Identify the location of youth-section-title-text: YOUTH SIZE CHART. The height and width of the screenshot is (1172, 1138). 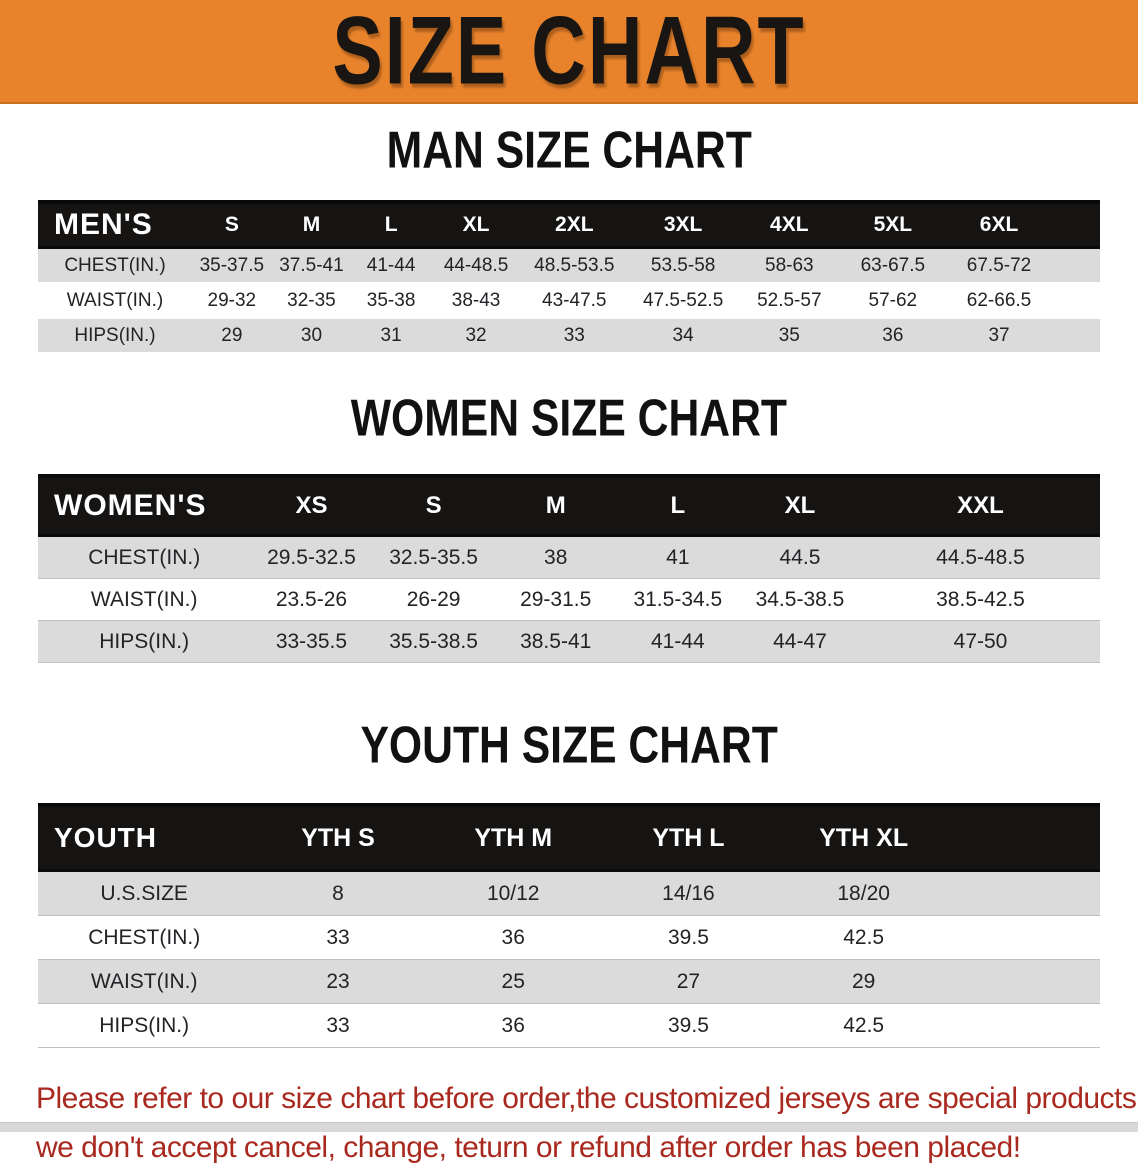
(569, 745).